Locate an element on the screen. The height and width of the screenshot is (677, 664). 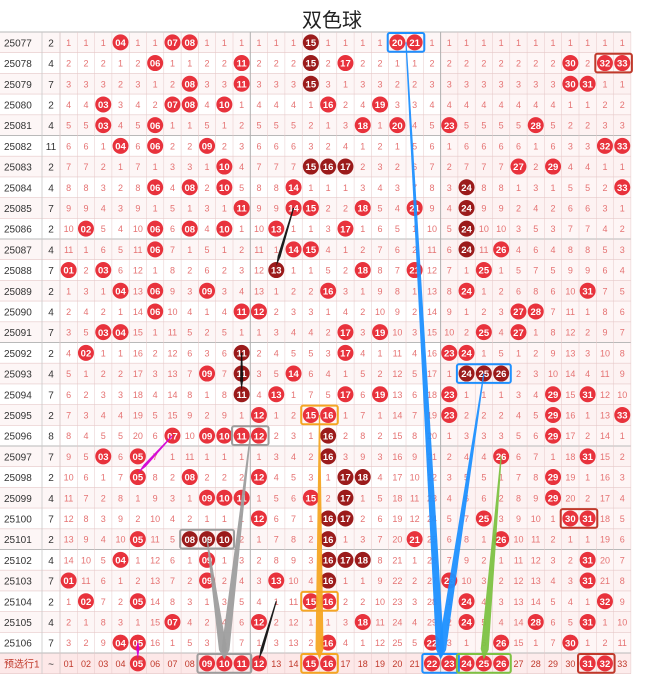
ball-number: 16 is located at coordinates (328, 560).